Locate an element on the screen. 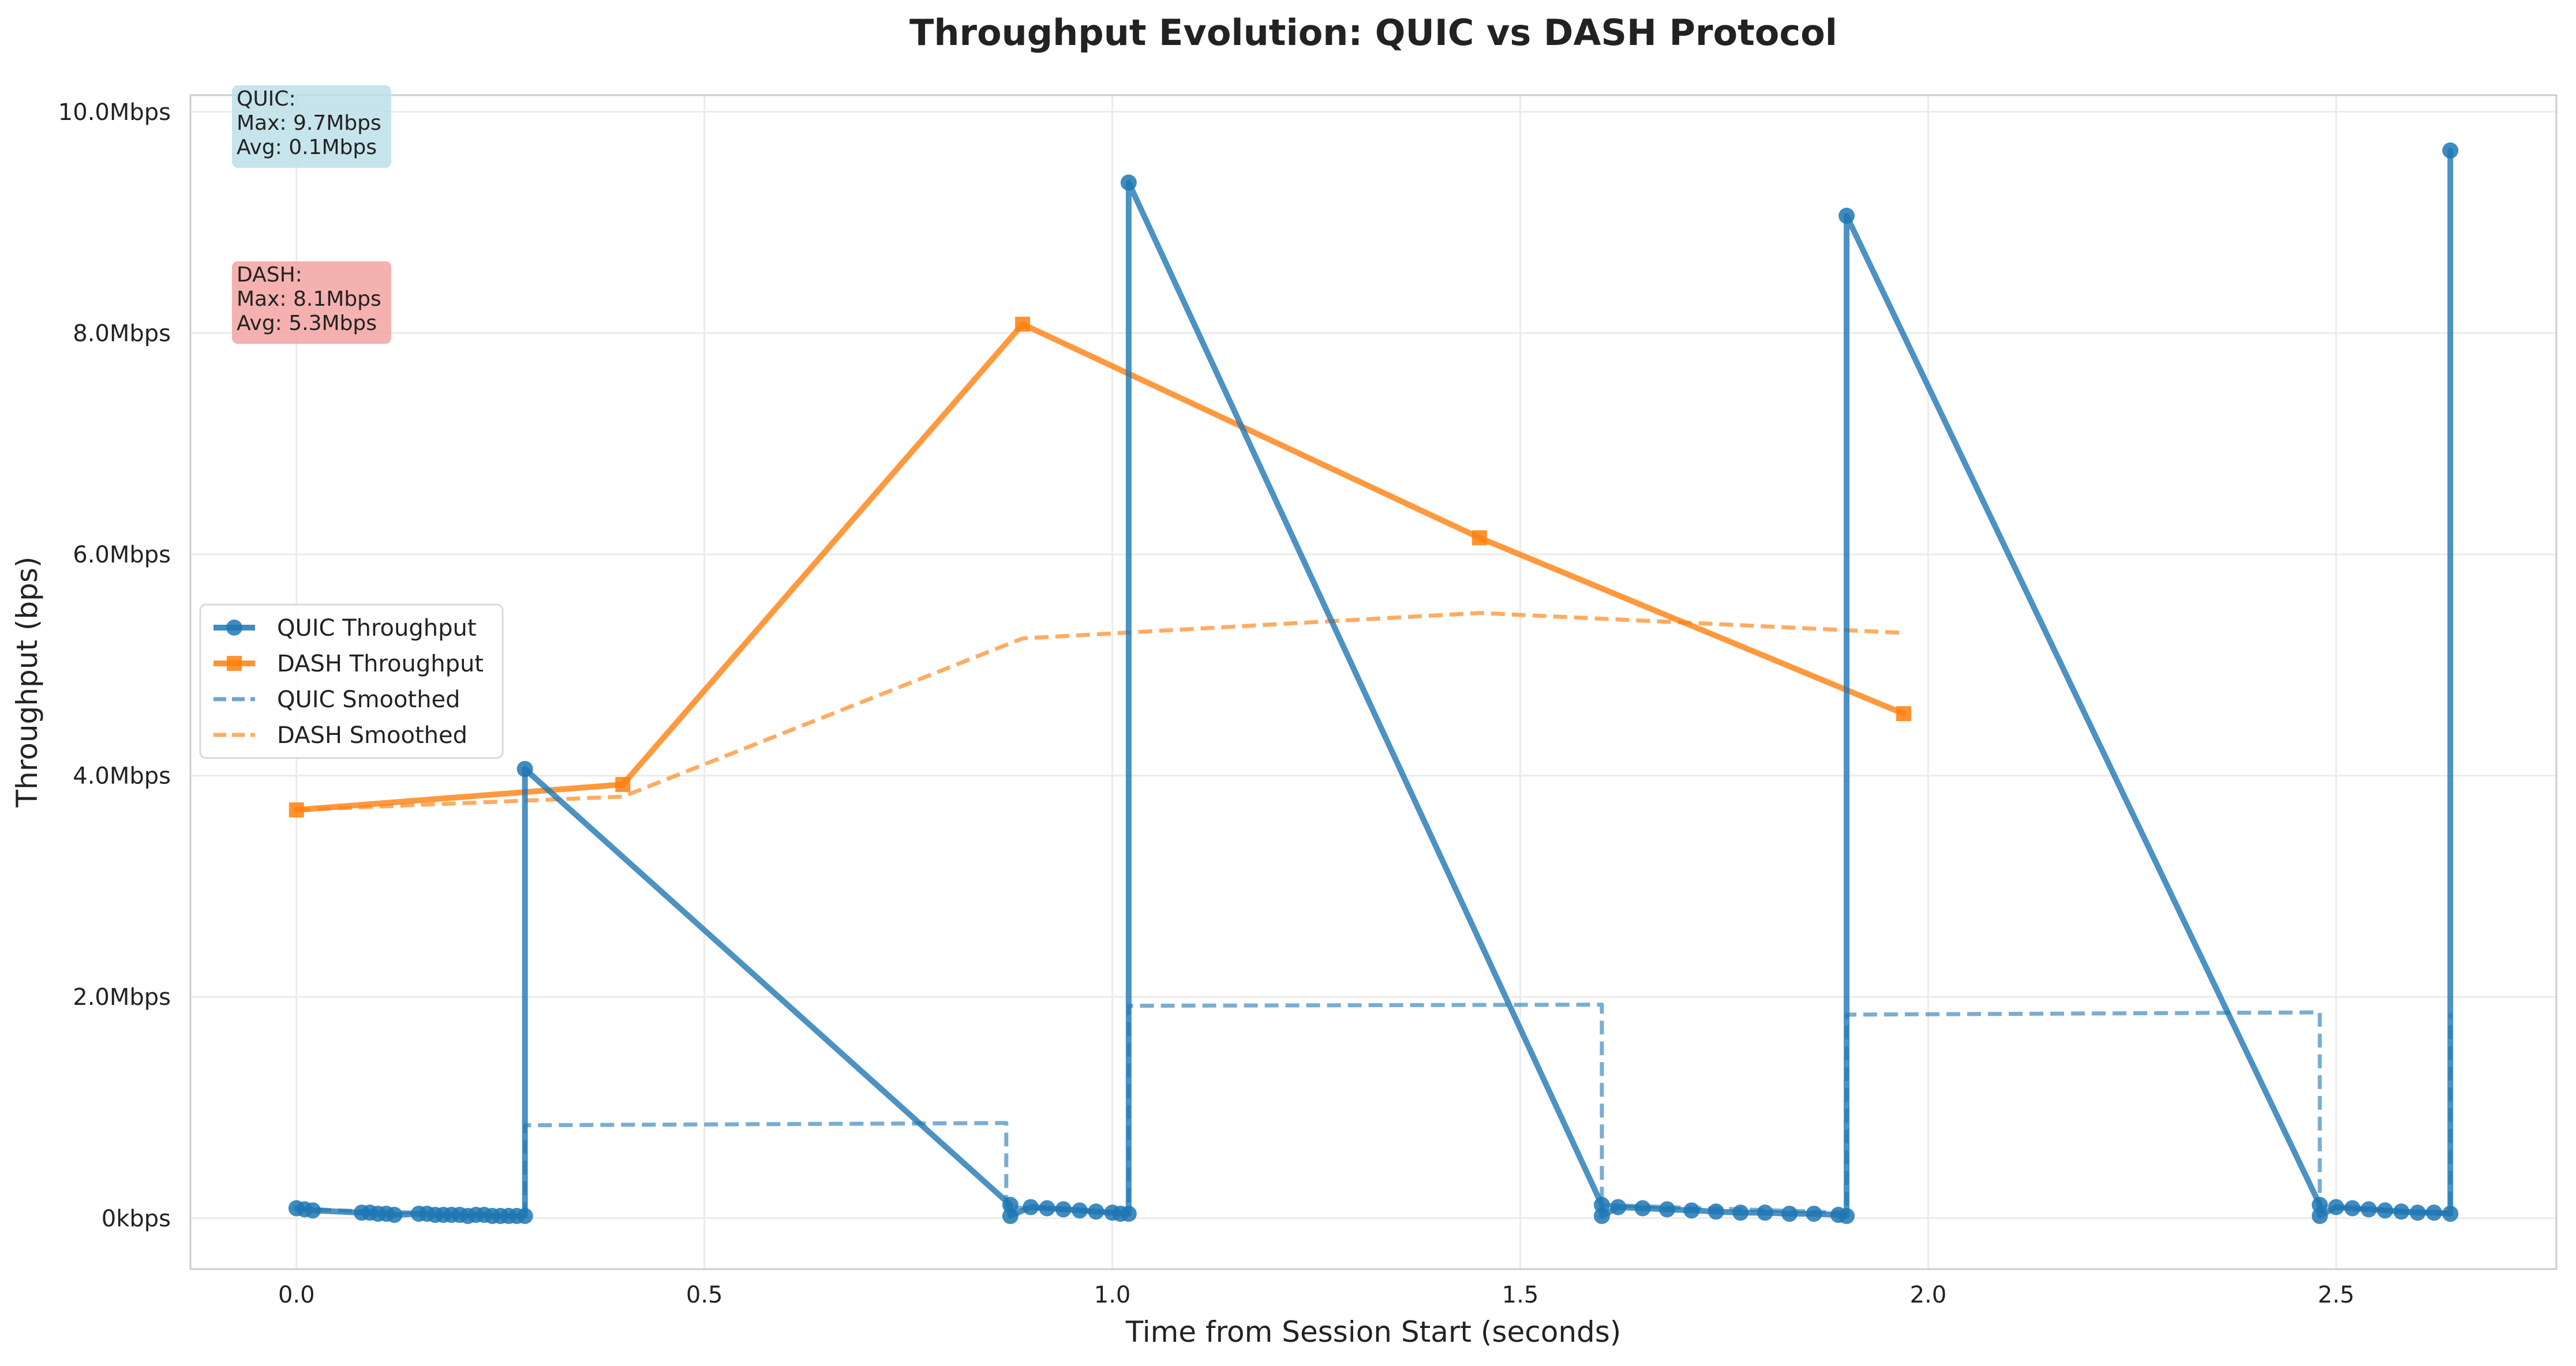 This screenshot has height=1366, width=2576. legend-label: DASH Throughput is located at coordinates (380, 664).